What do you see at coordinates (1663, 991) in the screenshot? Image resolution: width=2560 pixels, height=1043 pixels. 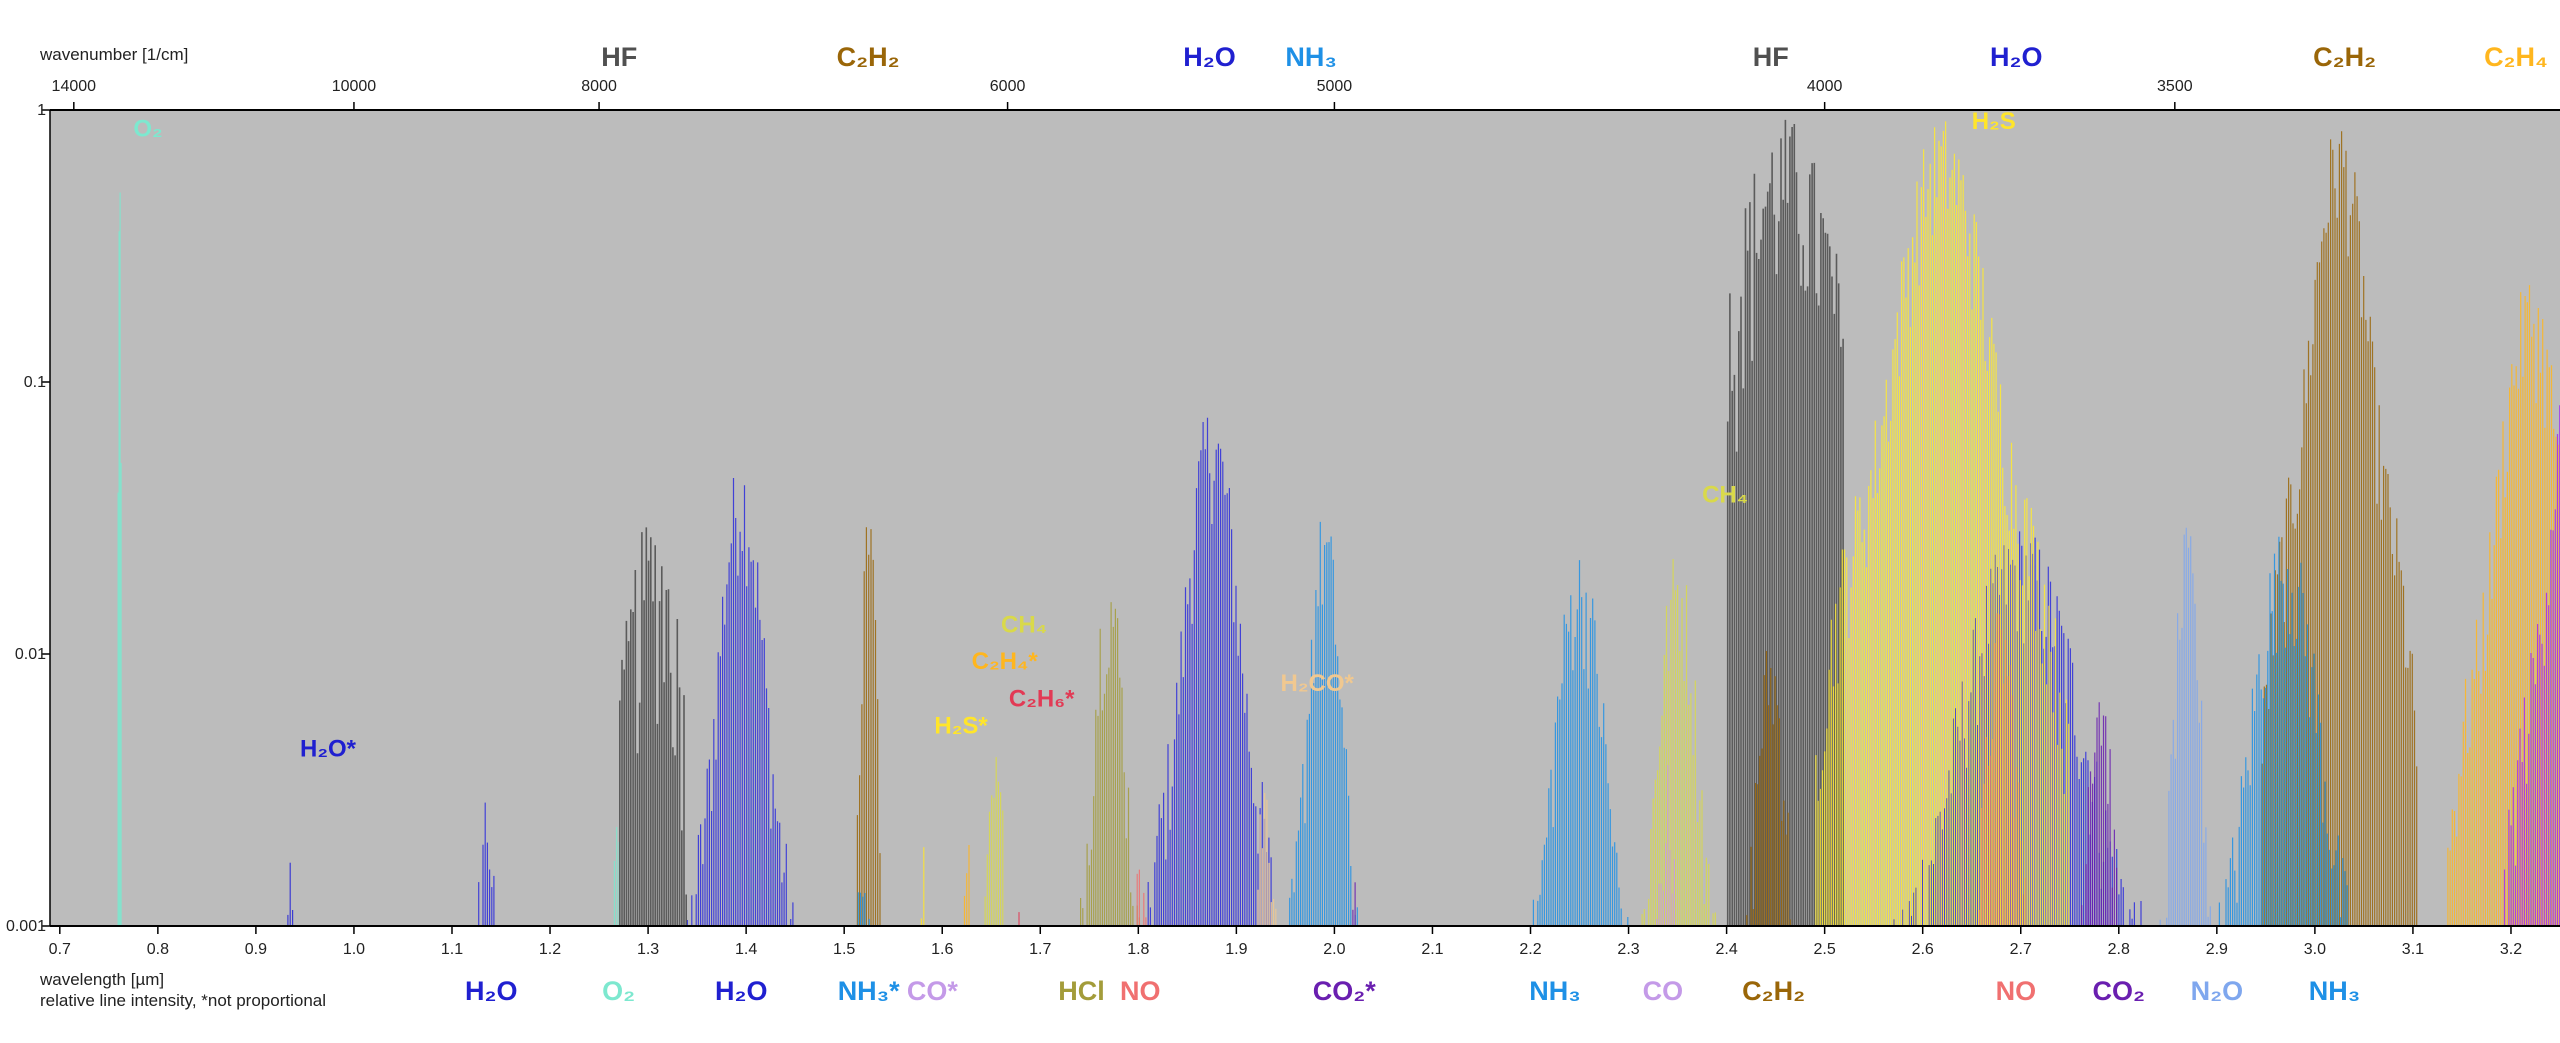 I see `bottom-molecule-label: CO` at bounding box center [1663, 991].